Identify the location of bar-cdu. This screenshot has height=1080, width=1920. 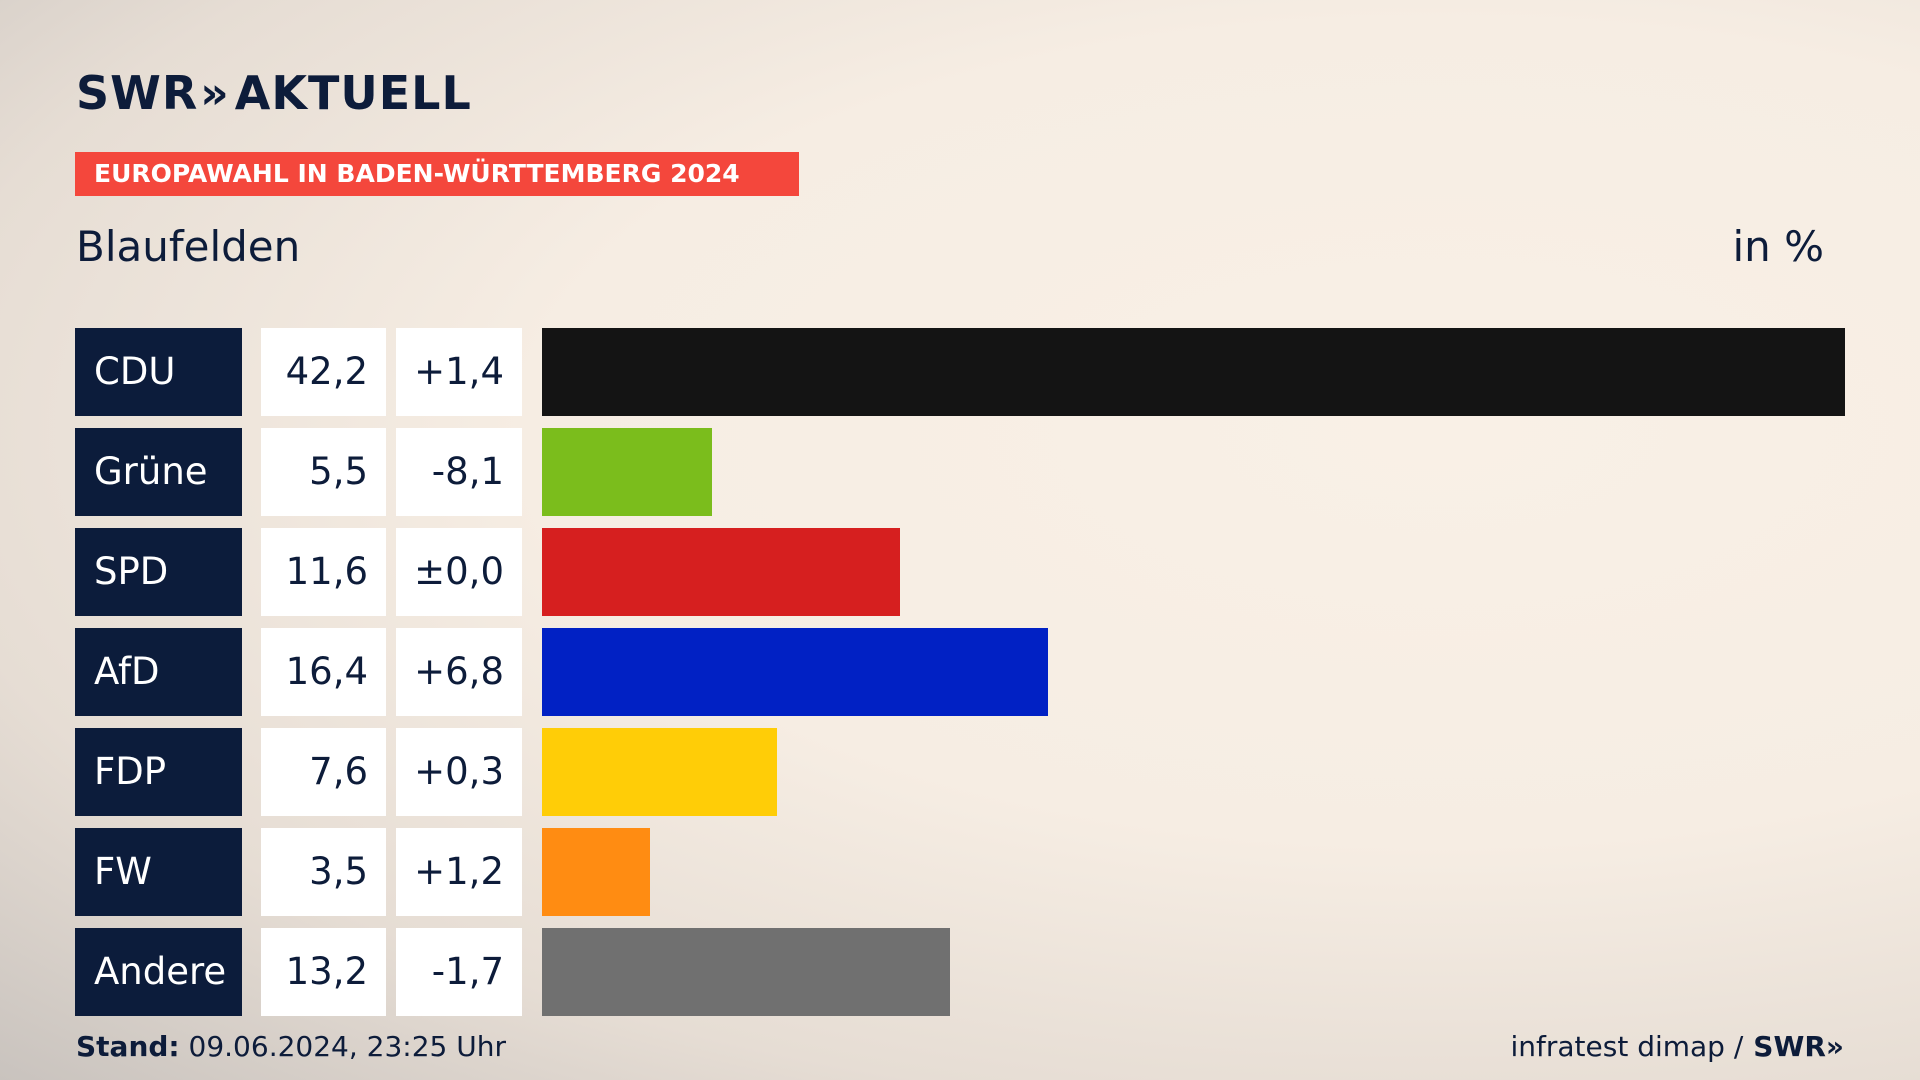
(1193, 372).